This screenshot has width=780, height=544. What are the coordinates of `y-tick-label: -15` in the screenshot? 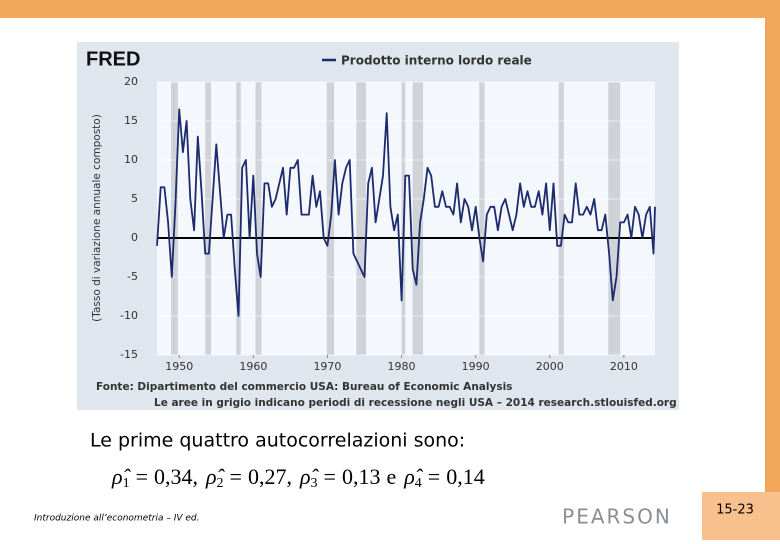 It's located at (129, 354).